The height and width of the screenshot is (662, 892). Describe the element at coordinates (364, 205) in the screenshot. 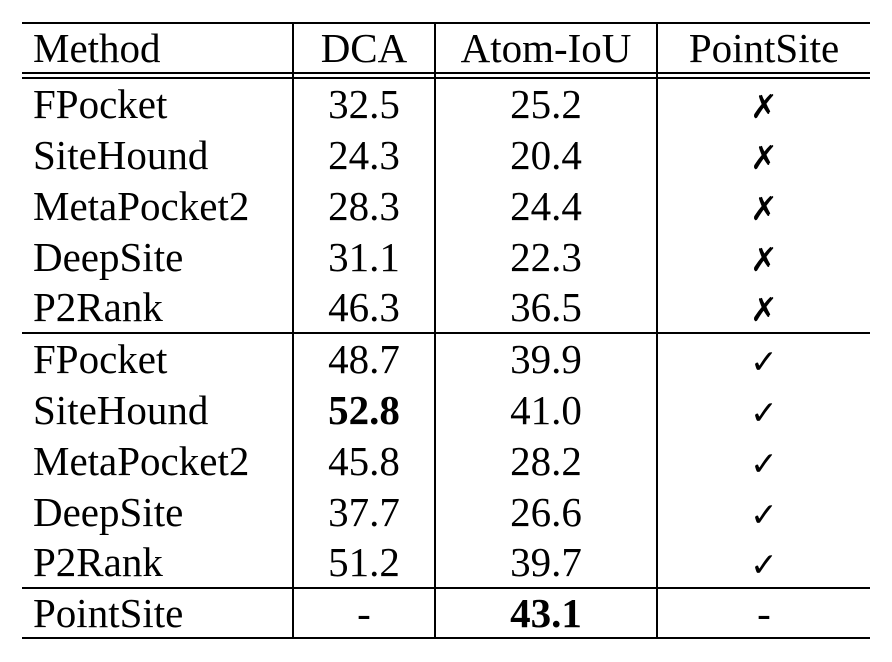

I see `dca-cell: 28.3` at that location.